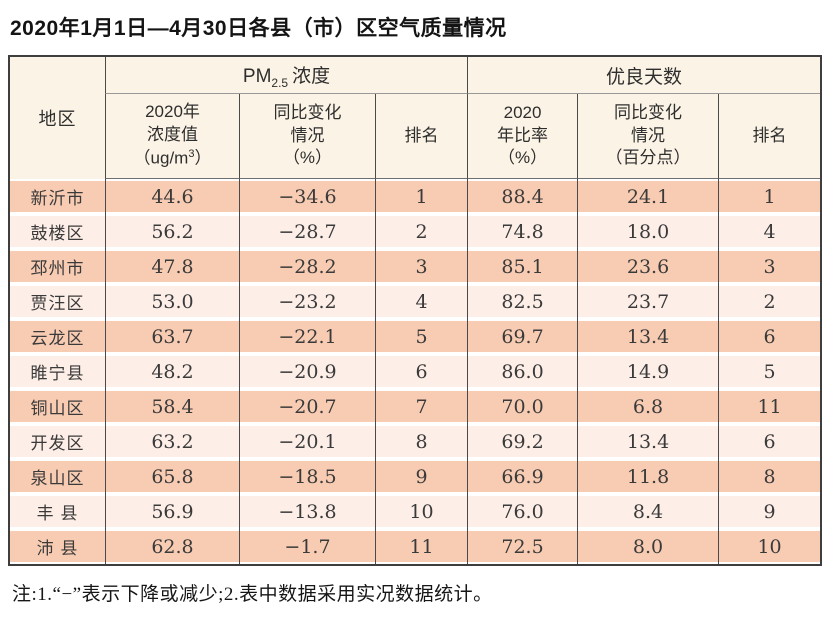  What do you see at coordinates (769, 196) in the screenshot?
I see `good-rank-cell: 1` at bounding box center [769, 196].